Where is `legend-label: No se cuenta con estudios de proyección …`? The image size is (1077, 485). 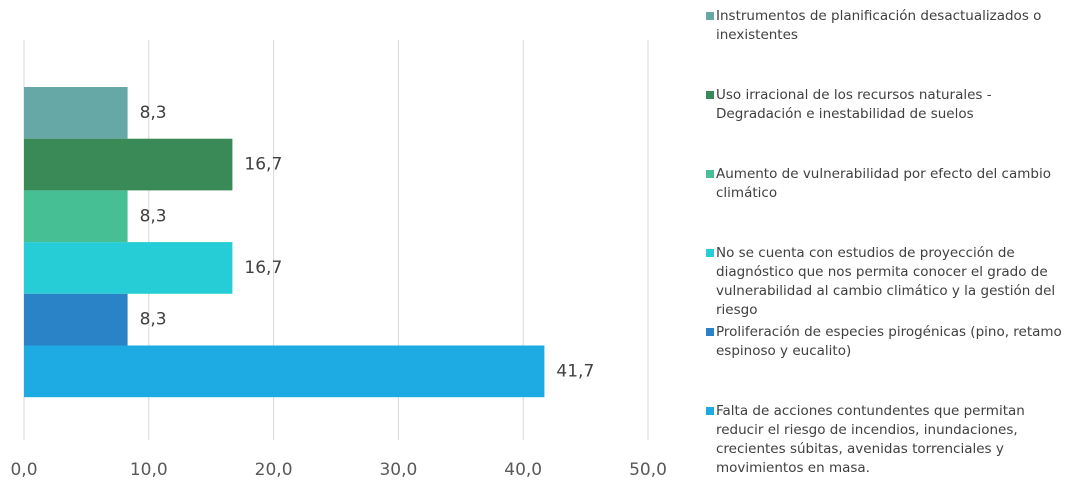
legend-label: No se cuenta con estudios de proyección … is located at coordinates (886, 281).